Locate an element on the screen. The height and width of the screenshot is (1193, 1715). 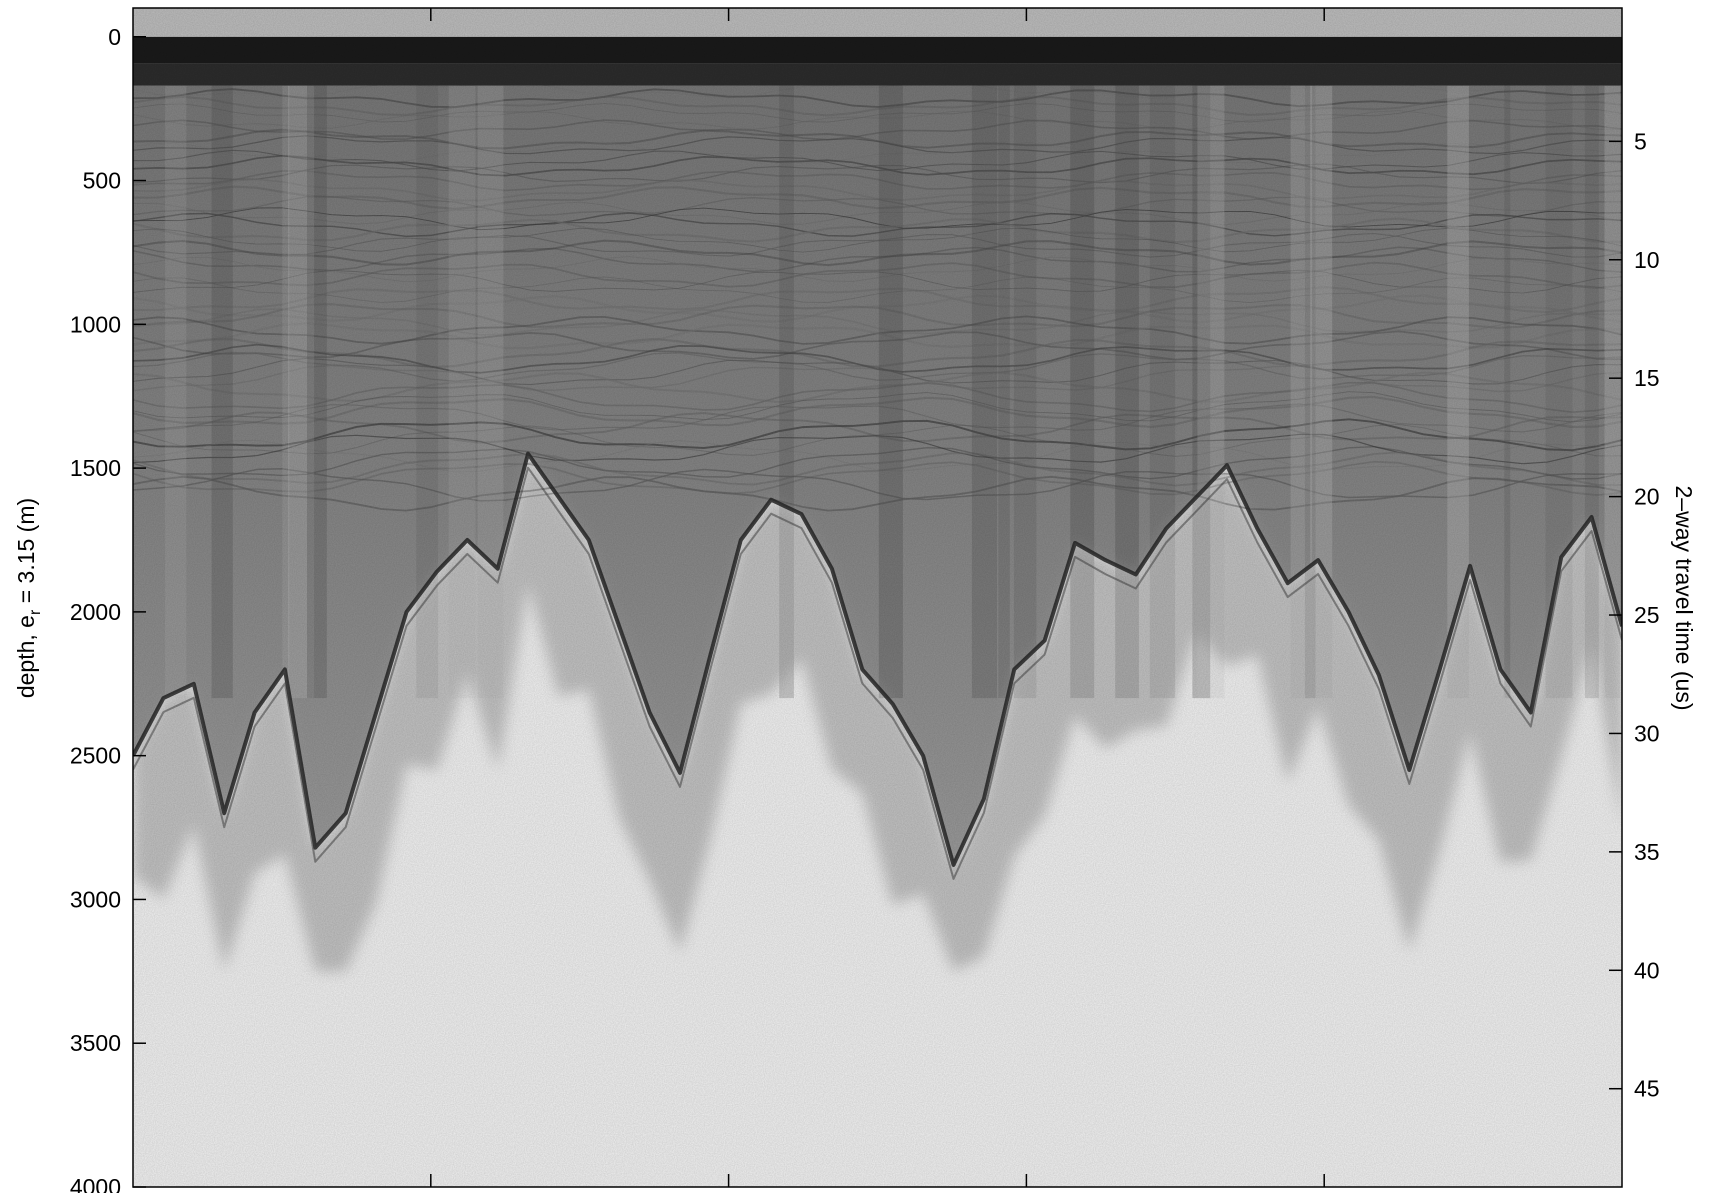
left-tick-label: 3000 is located at coordinates (95, 899).